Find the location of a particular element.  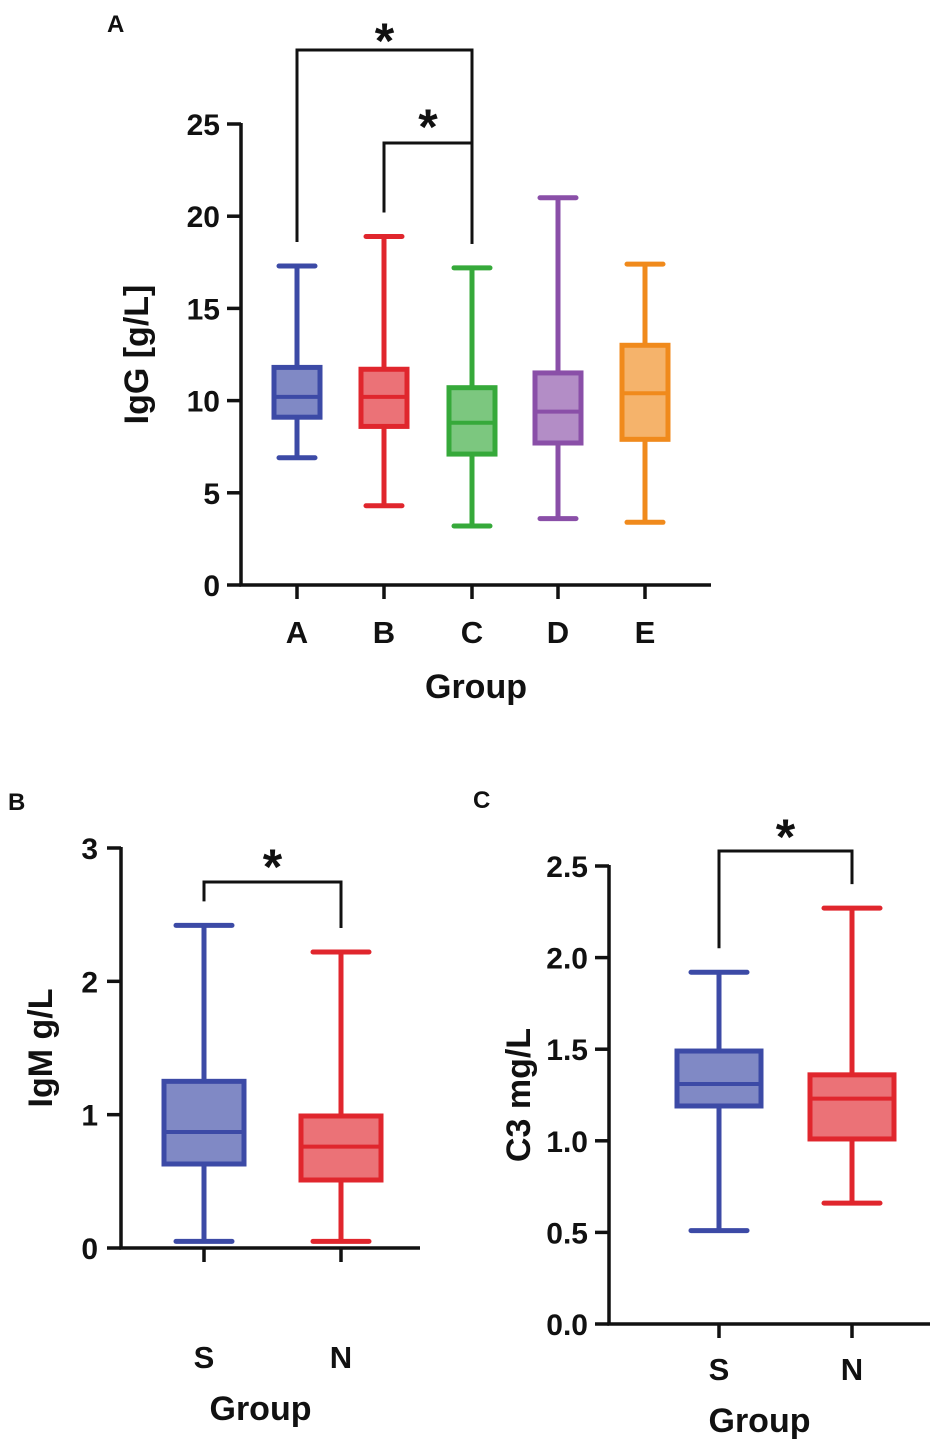

panel-label: B is located at coordinates (16, 802).